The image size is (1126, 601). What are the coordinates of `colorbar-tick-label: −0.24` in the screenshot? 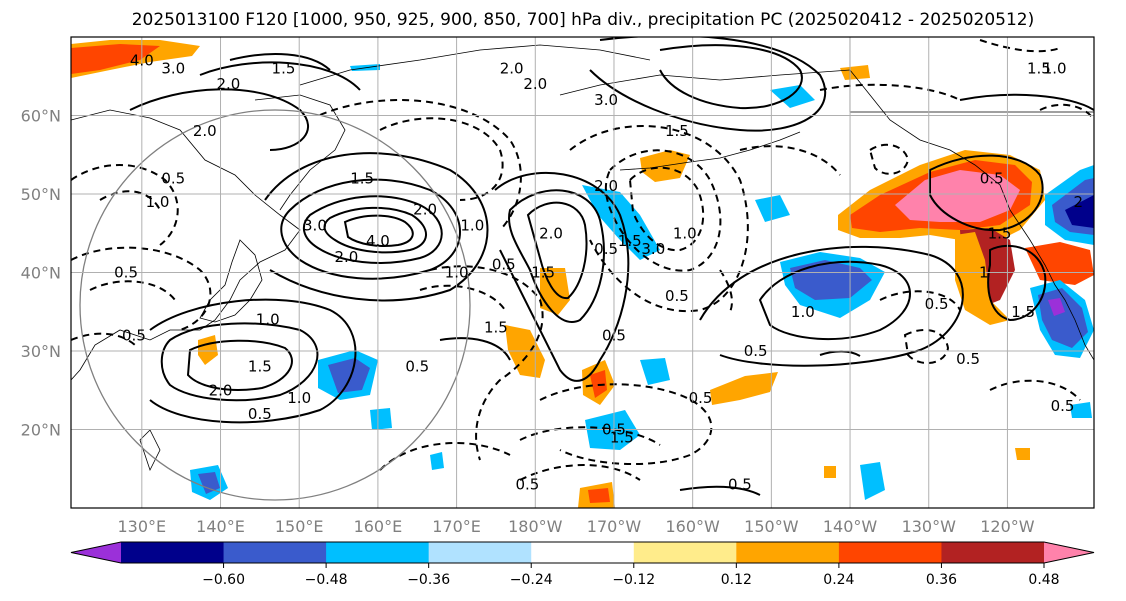 It's located at (531, 580).